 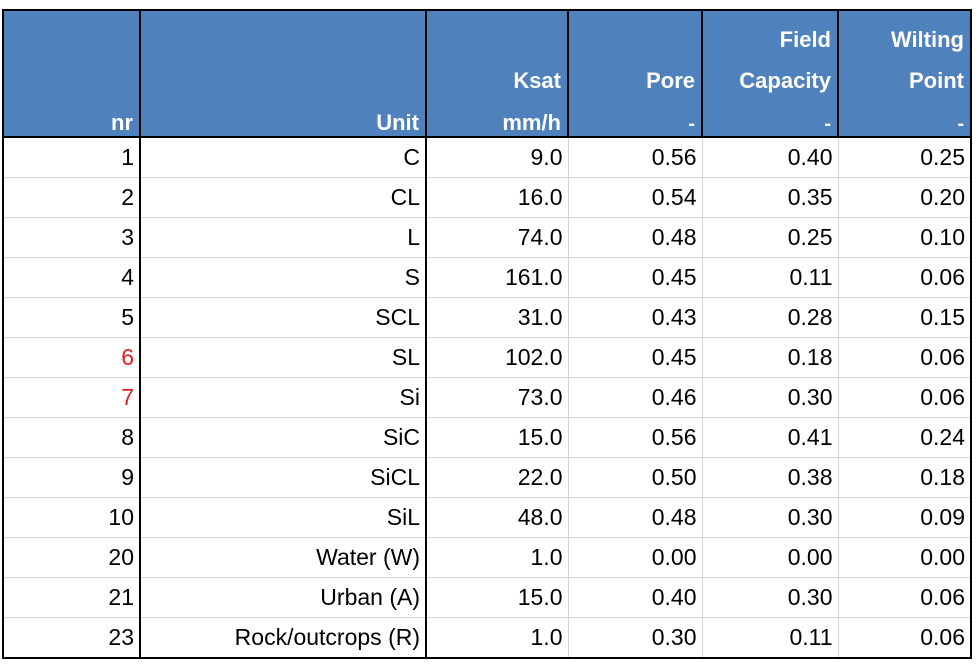 I want to click on cell-unit: CL, so click(x=282, y=197).